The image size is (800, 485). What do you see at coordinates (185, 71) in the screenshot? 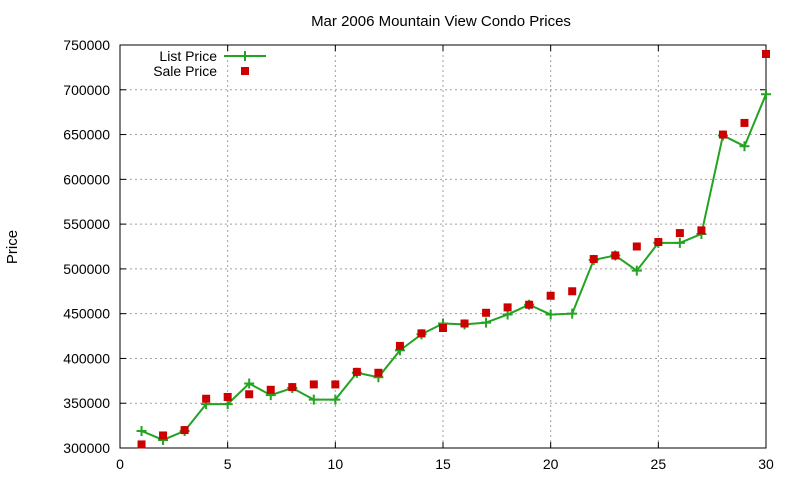
I see `legend-label-sale-price: Sale Price` at bounding box center [185, 71].